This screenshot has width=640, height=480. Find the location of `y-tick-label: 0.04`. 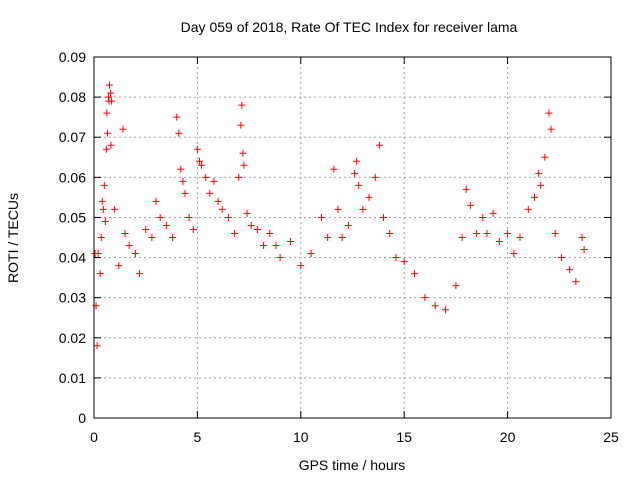

y-tick-label: 0.04 is located at coordinates (72, 258).